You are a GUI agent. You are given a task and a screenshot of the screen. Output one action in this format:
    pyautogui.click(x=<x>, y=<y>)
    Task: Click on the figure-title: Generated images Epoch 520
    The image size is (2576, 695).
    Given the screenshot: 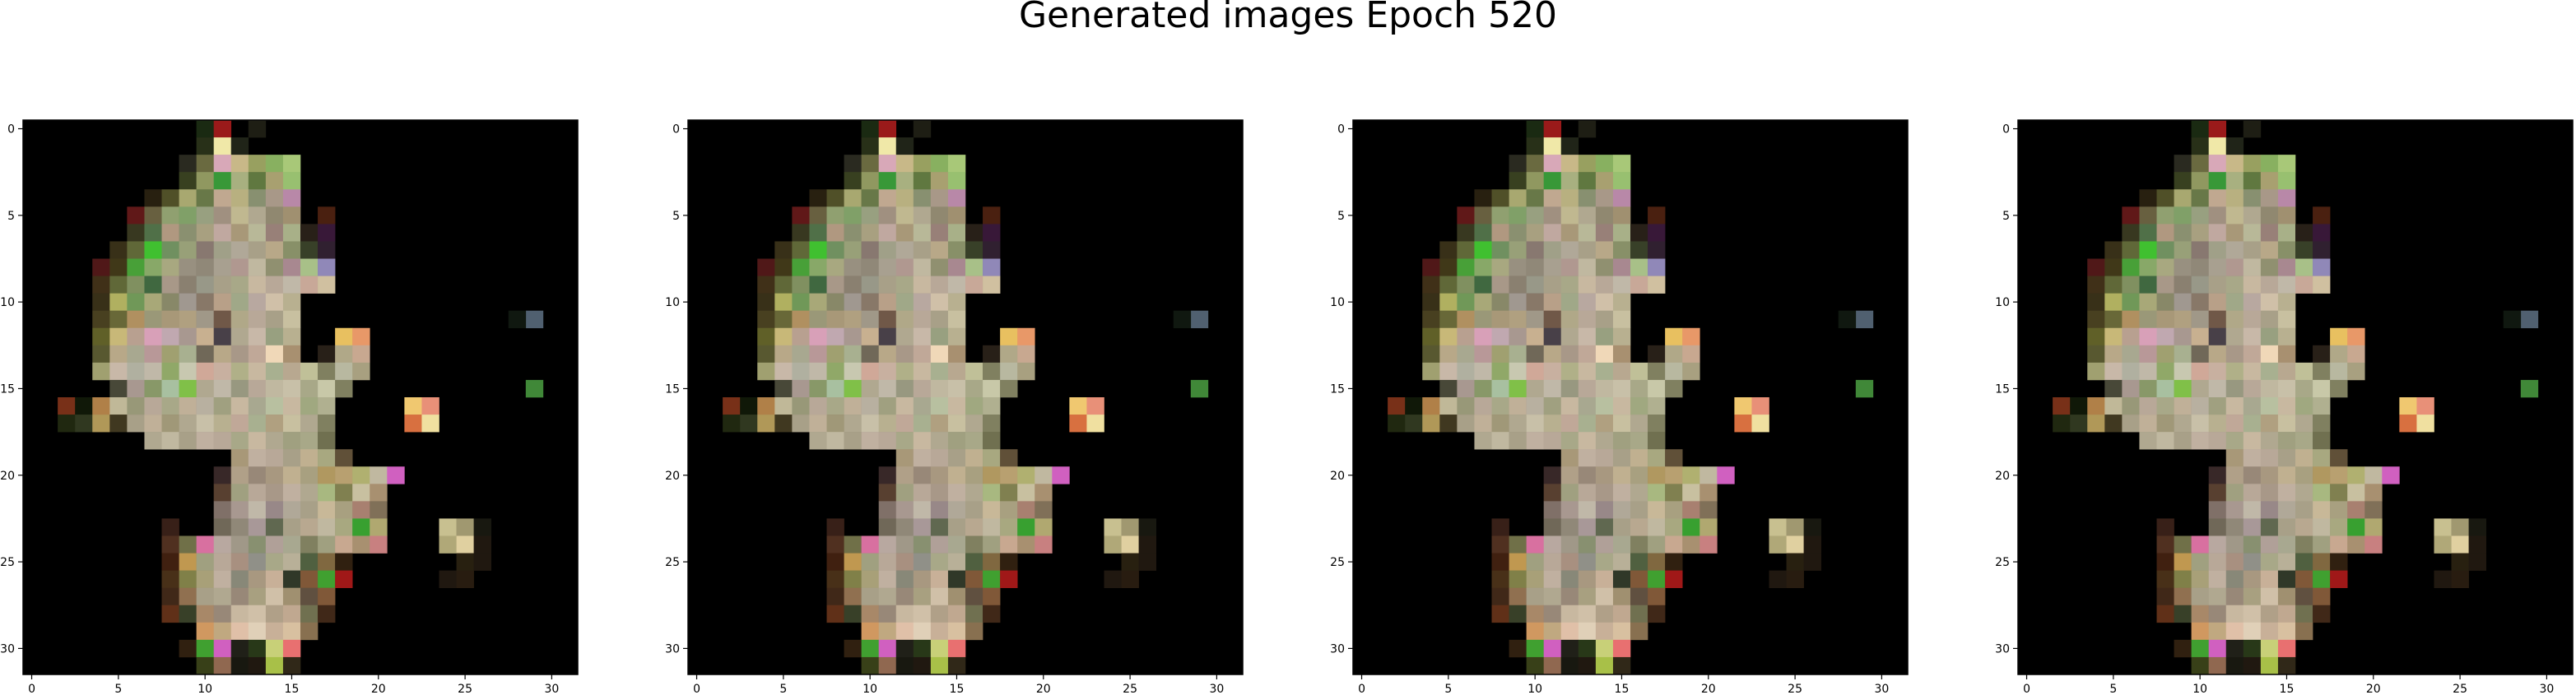 What is the action you would take?
    pyautogui.click(x=1288, y=18)
    